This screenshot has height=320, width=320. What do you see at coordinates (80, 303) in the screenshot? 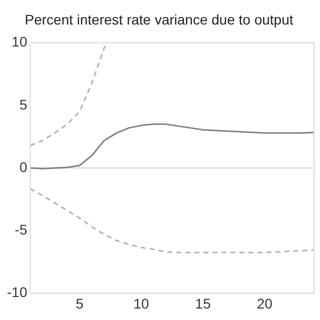
I see `x-tick-label: 5` at bounding box center [80, 303].